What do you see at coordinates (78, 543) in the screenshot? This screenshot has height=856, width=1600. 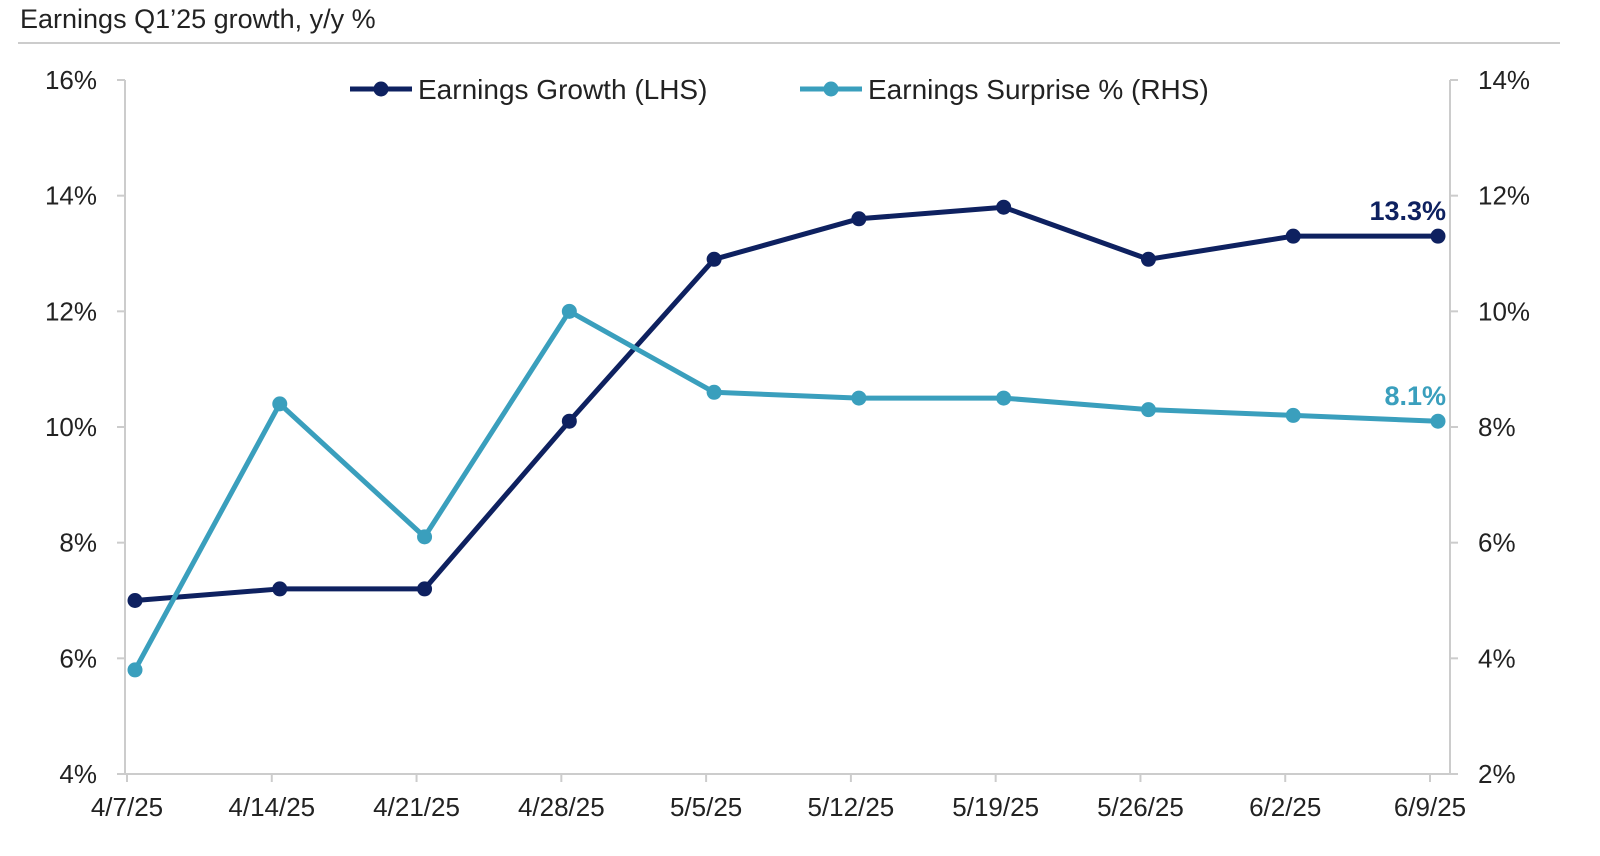 I see `left-tick-label: 8%` at bounding box center [78, 543].